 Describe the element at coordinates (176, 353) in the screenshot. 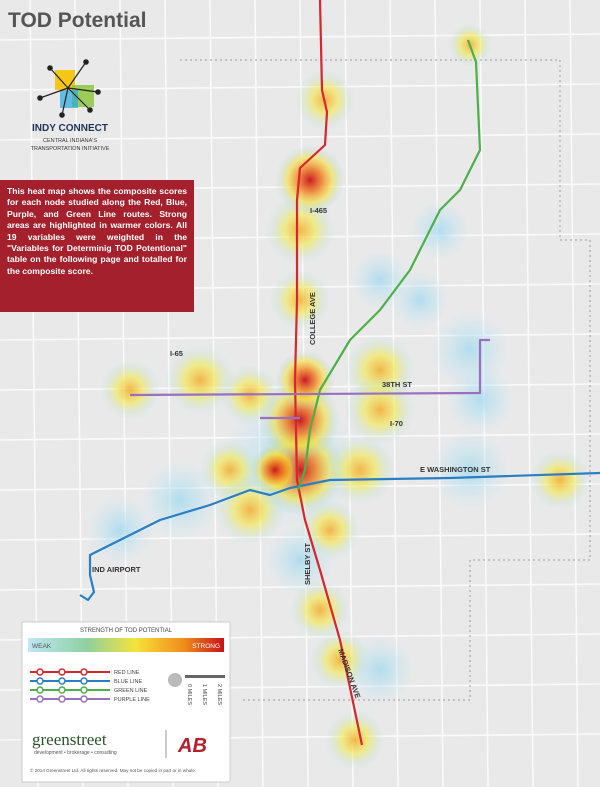

I see `road-label: I-65` at that location.